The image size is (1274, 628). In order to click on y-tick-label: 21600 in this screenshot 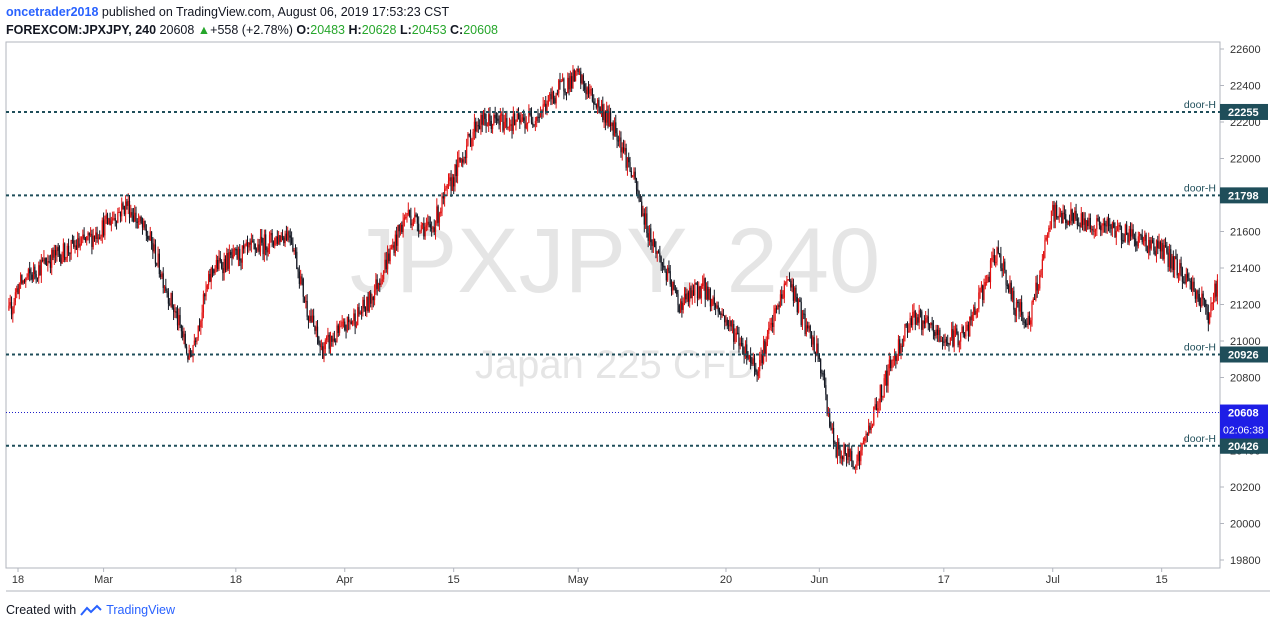, I will do `click(1245, 233)`.